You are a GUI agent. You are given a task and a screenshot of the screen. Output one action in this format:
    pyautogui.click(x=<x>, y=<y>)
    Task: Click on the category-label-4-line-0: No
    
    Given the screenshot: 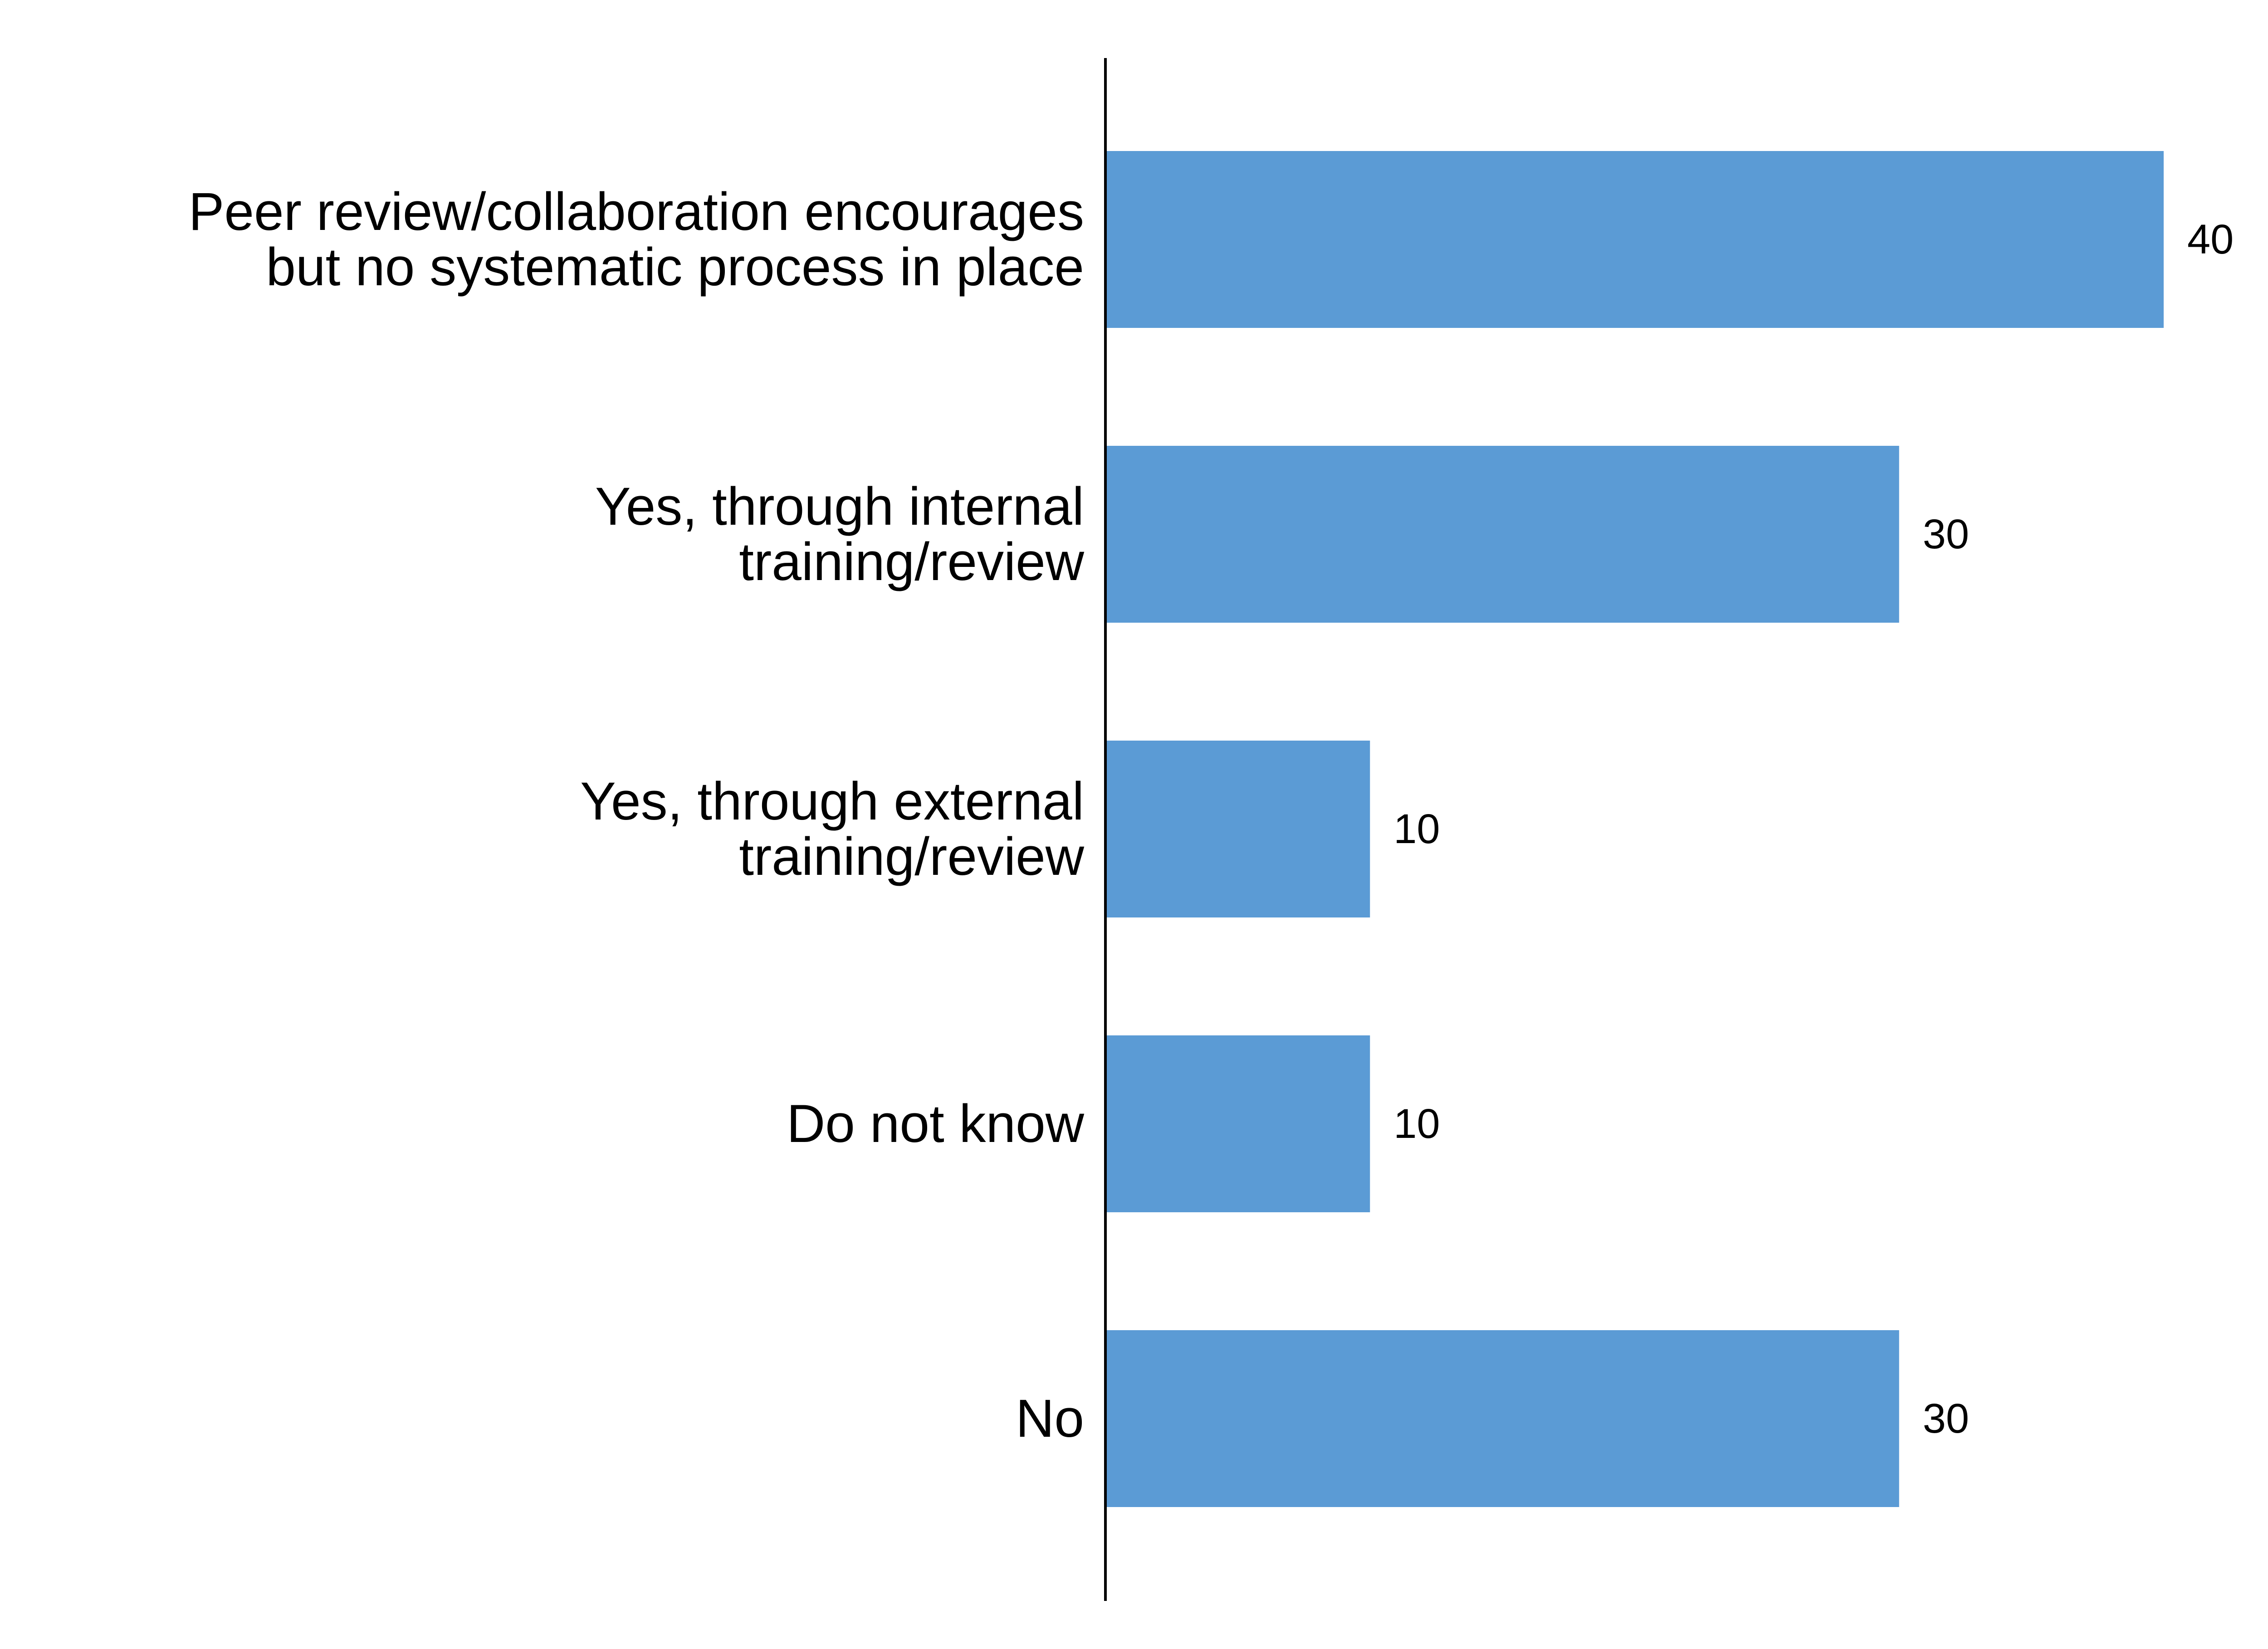 What is the action you would take?
    pyautogui.click(x=1050, y=1419)
    